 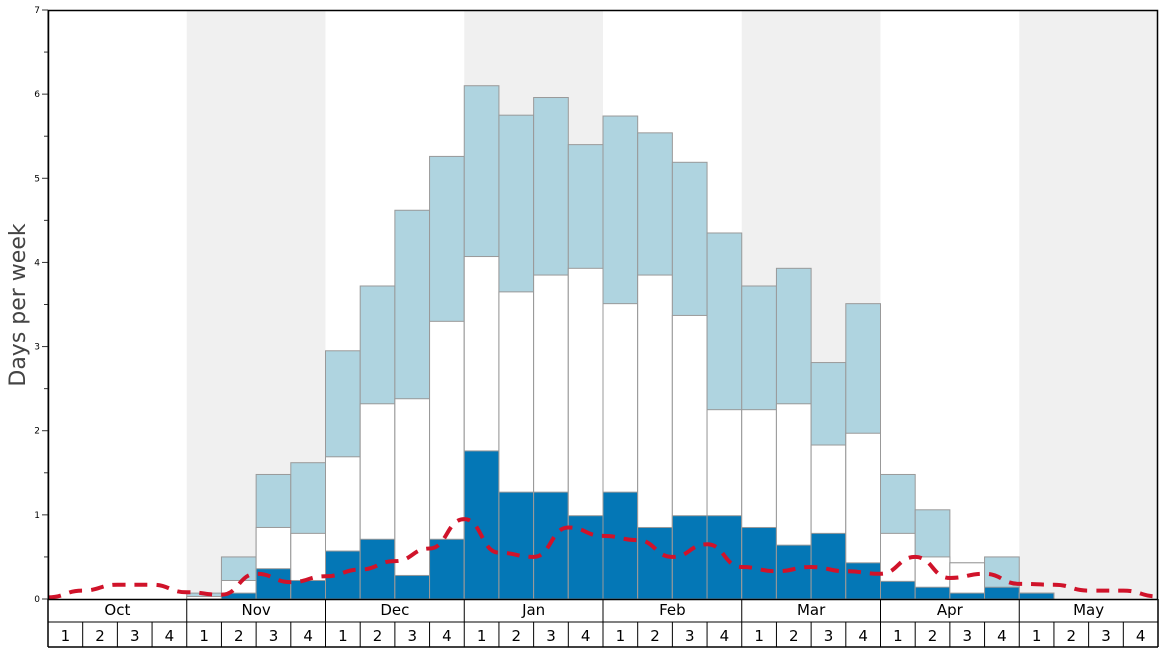 I want to click on month-label: Nov, so click(x=255, y=610).